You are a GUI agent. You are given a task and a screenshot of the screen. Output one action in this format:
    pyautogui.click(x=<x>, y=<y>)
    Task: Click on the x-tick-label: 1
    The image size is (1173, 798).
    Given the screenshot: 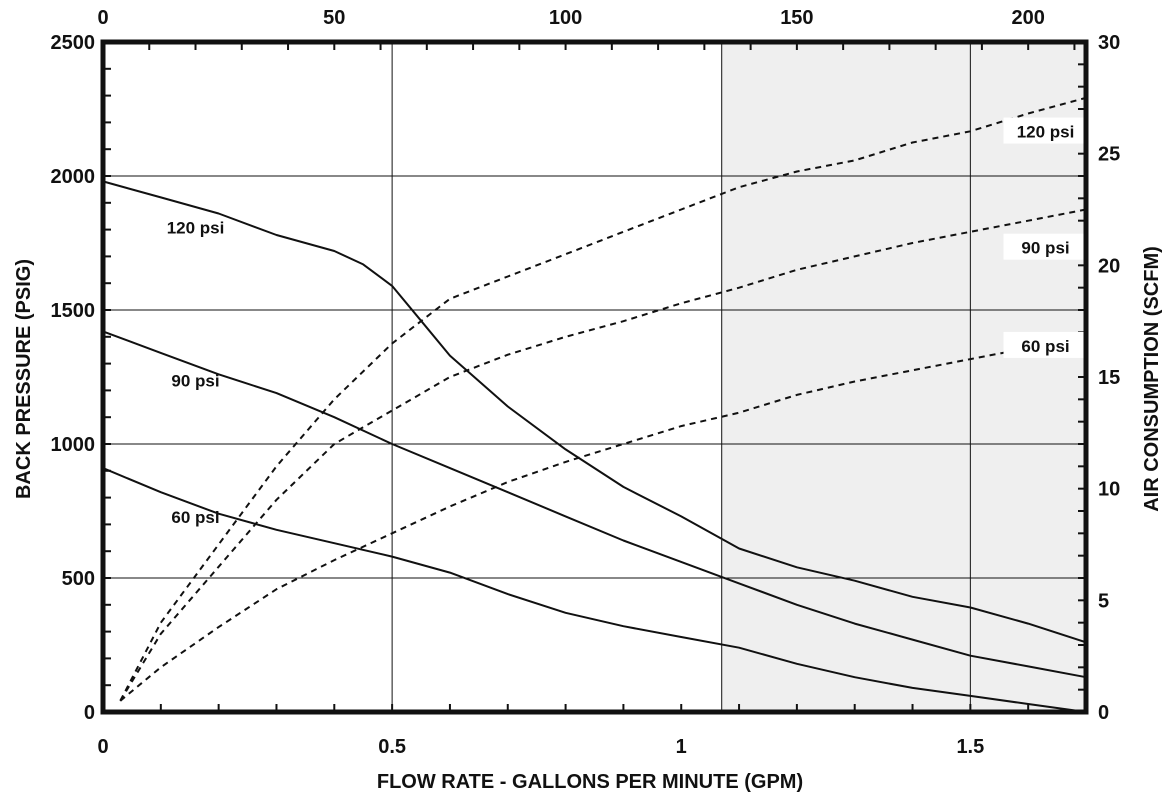 What is the action you would take?
    pyautogui.click(x=681, y=747)
    